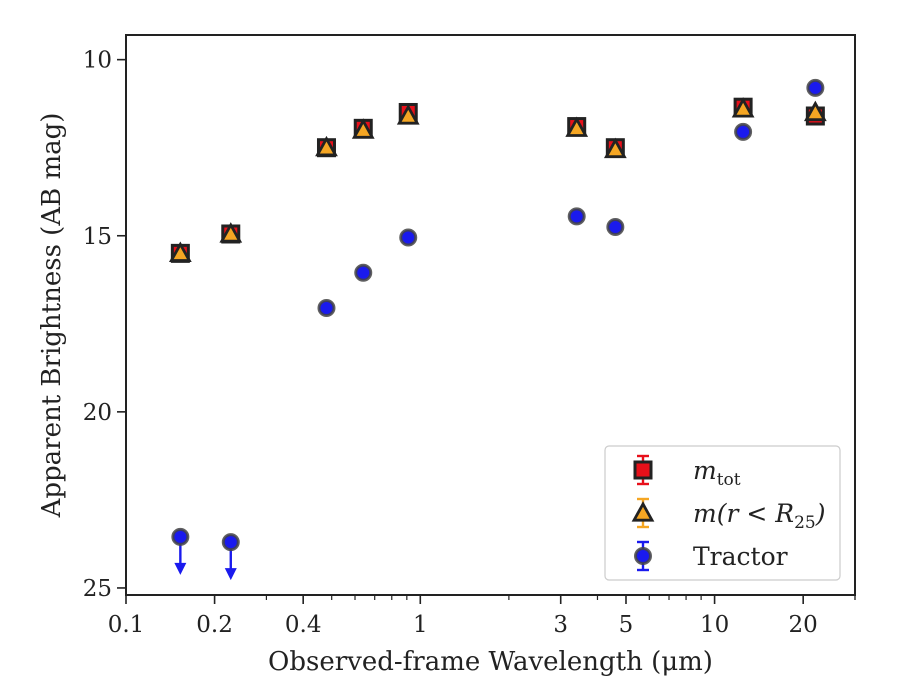 The width and height of the screenshot is (900, 700). What do you see at coordinates (820, 513) in the screenshot?
I see `legend-label-end: )` at bounding box center [820, 513].